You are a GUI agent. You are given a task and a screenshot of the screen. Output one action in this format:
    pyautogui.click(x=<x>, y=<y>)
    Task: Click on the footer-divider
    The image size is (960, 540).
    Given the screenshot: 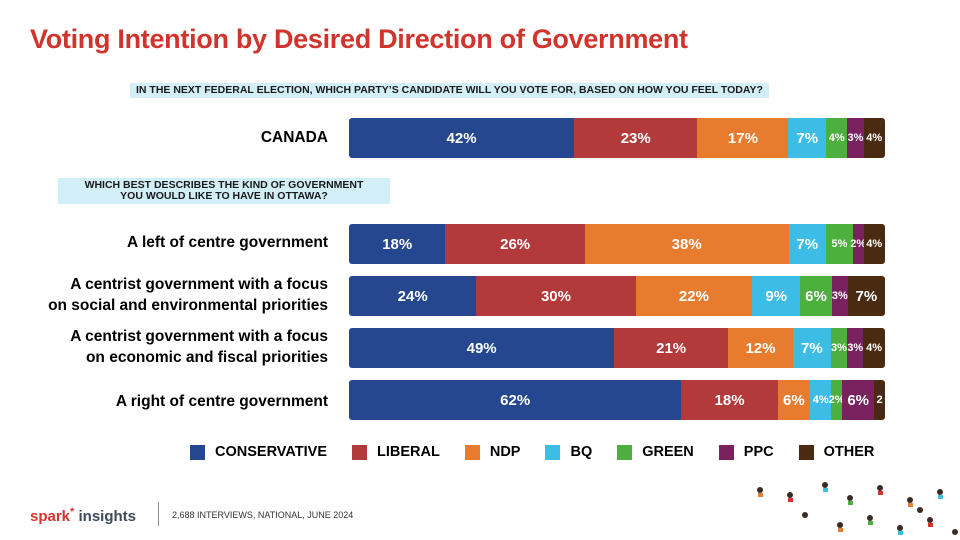 What is the action you would take?
    pyautogui.click(x=158, y=514)
    